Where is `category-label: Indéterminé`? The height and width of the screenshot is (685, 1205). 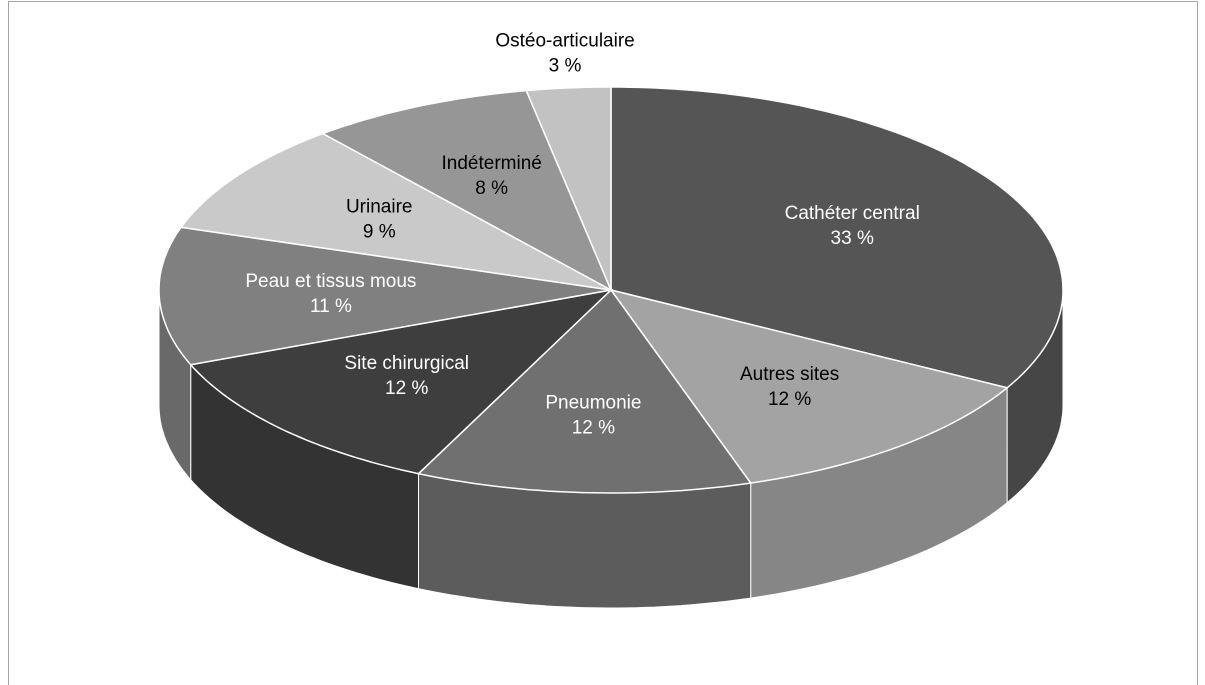 category-label: Indéterminé is located at coordinates (492, 163).